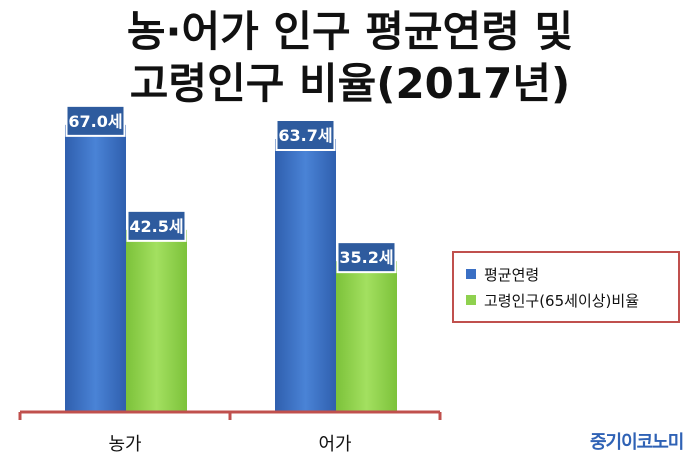  I want to click on x-tick-label: 농가, so click(124, 444).